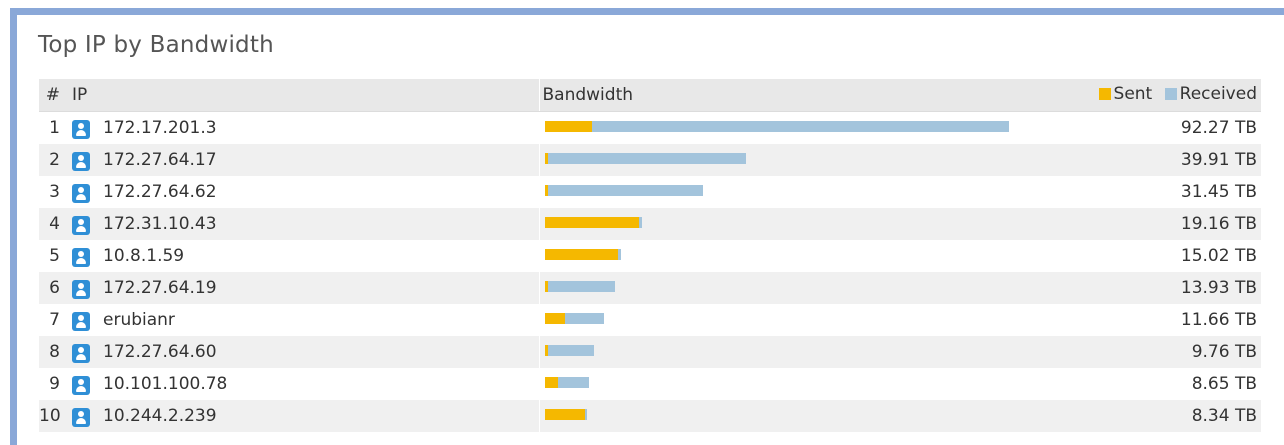  Describe the element at coordinates (302, 351) in the screenshot. I see `row-ip-cell: 172.27.64.60` at that location.